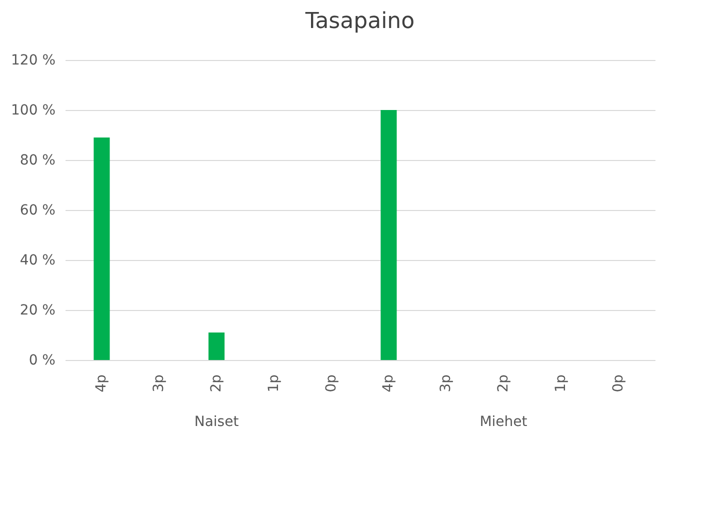 The image size is (712, 506). I want to click on y-tick-label: 60 %, so click(38, 210).